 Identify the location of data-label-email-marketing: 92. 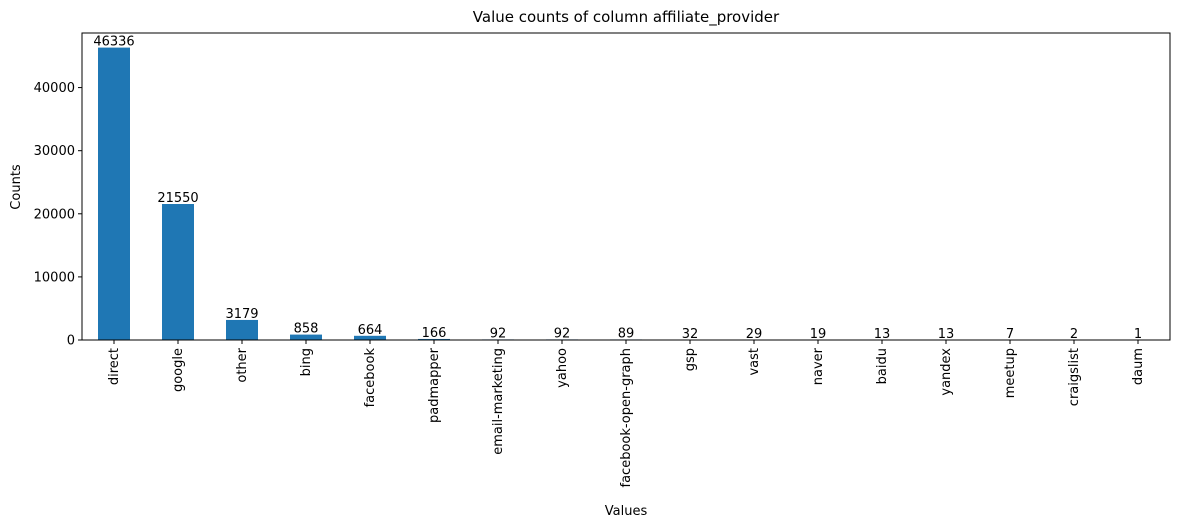
(498, 333).